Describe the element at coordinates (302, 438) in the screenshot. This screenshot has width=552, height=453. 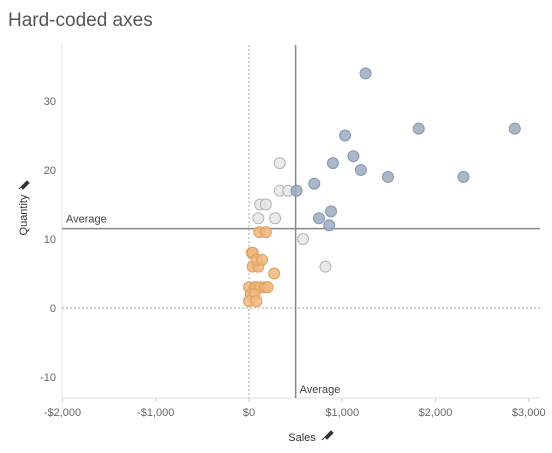
I see `x-axis-label: Sales` at that location.